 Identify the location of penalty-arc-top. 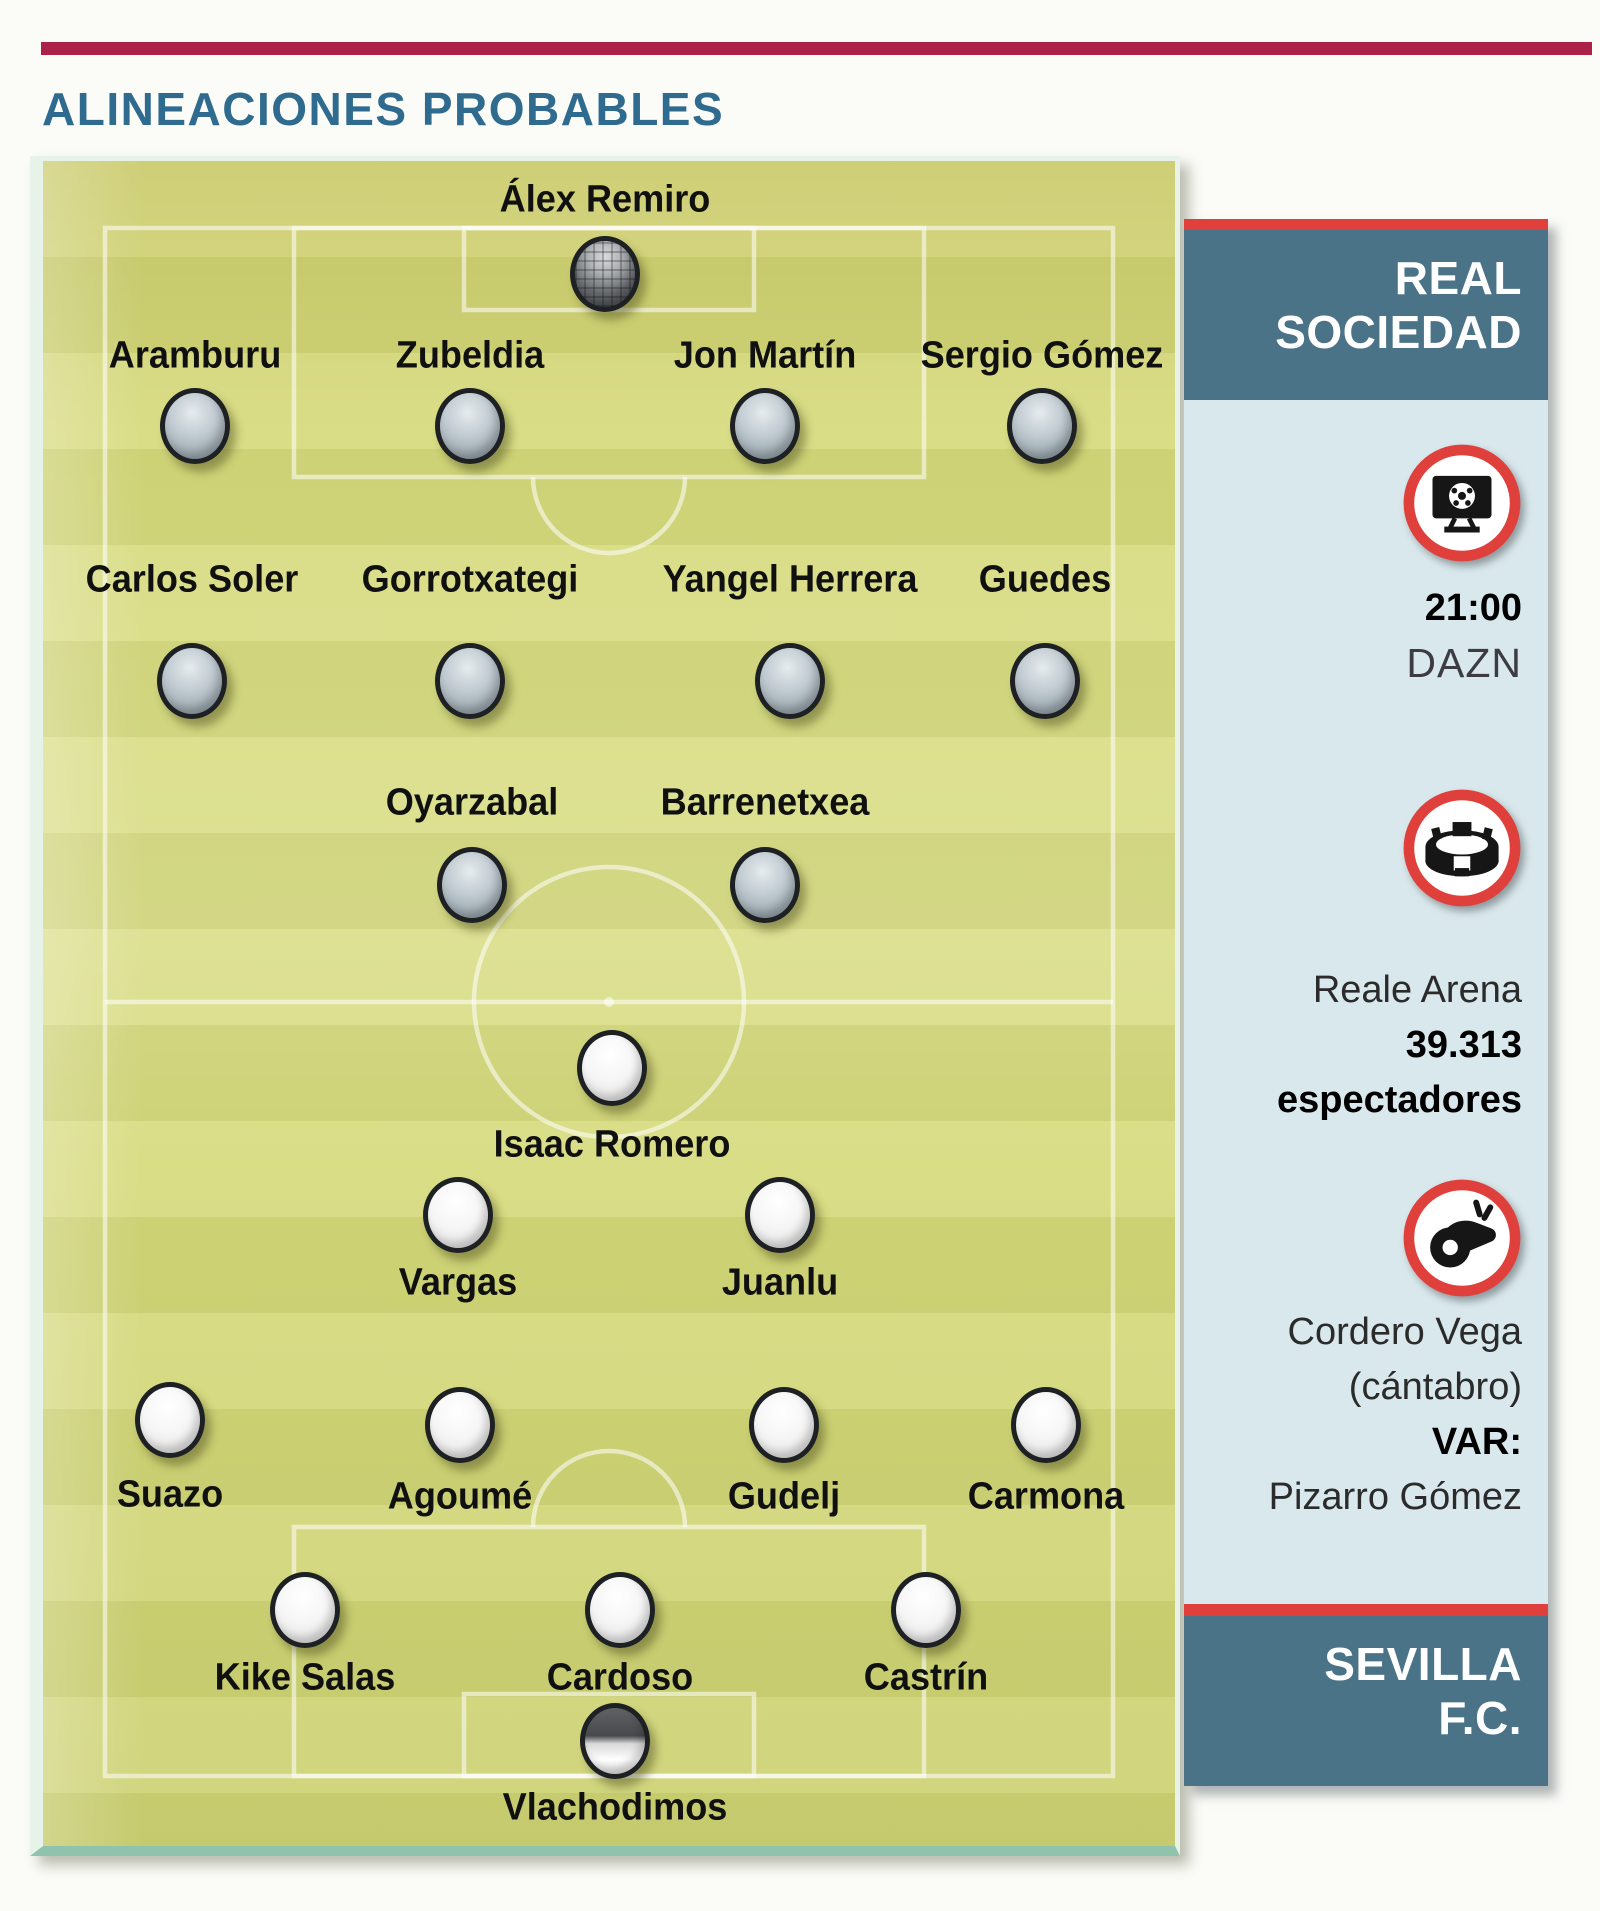
(609, 516).